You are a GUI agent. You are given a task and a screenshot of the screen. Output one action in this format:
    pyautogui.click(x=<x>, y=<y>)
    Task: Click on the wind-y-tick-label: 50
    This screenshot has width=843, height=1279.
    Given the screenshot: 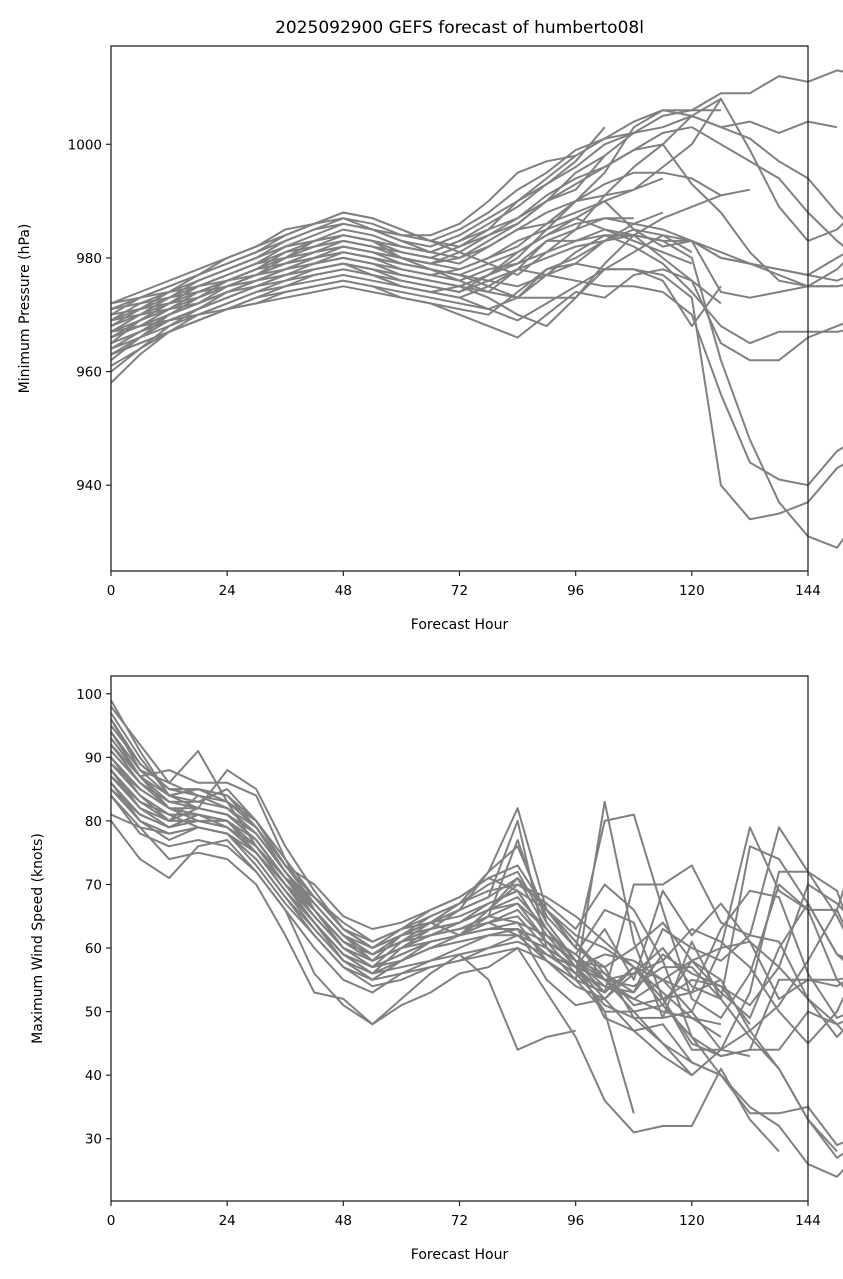 What is the action you would take?
    pyautogui.click(x=93, y=1013)
    